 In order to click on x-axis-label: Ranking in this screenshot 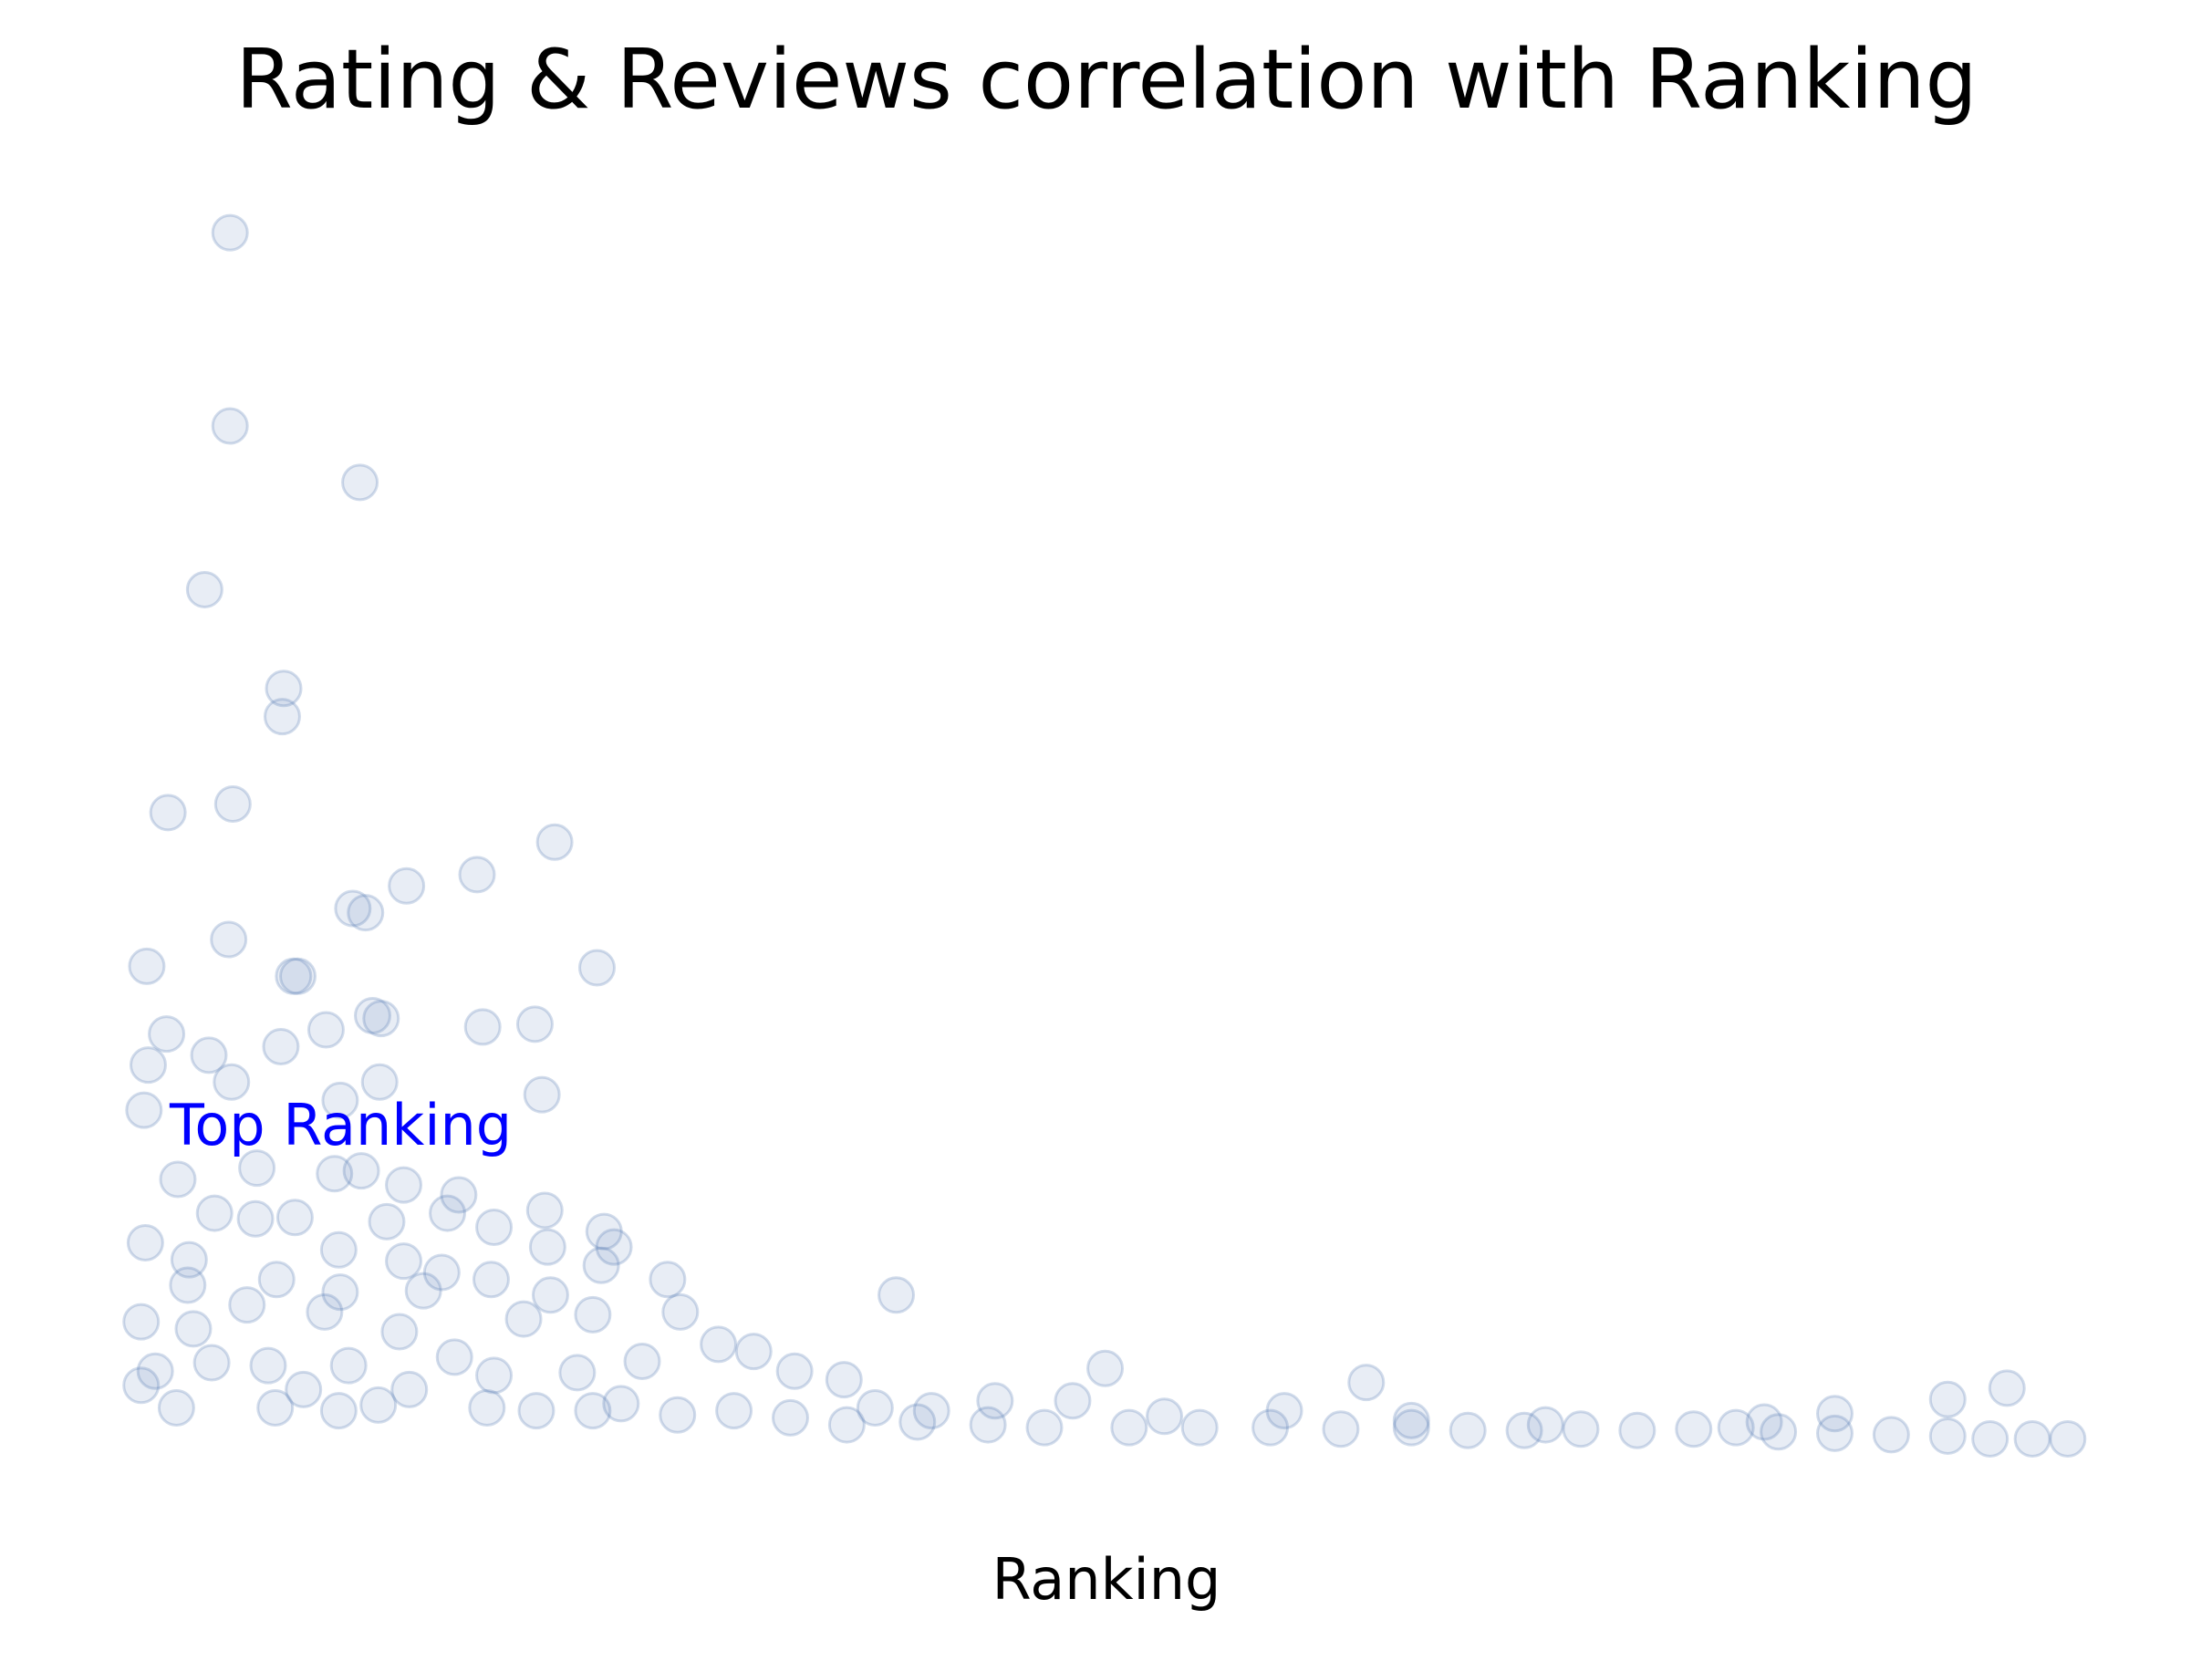, I will do `click(1107, 1579)`.